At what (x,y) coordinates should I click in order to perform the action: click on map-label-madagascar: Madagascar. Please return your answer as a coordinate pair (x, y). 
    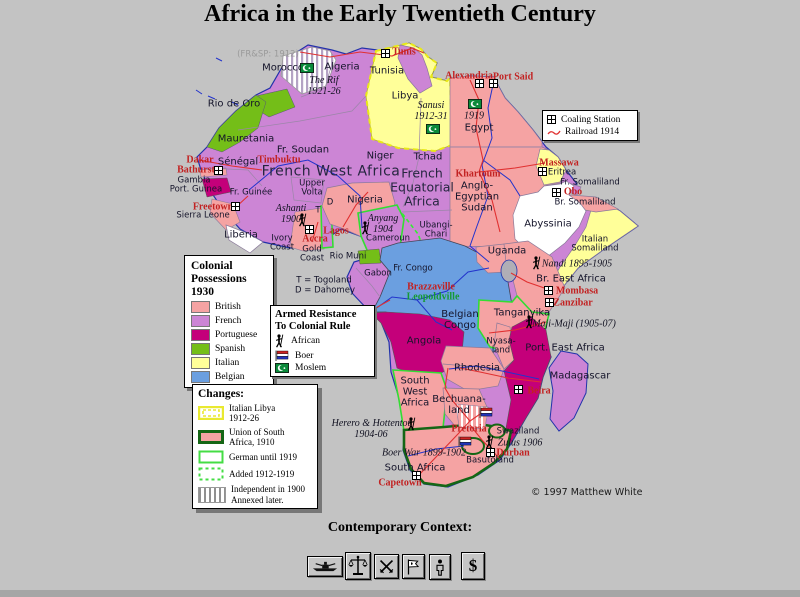
    Looking at the image, I should click on (580, 376).